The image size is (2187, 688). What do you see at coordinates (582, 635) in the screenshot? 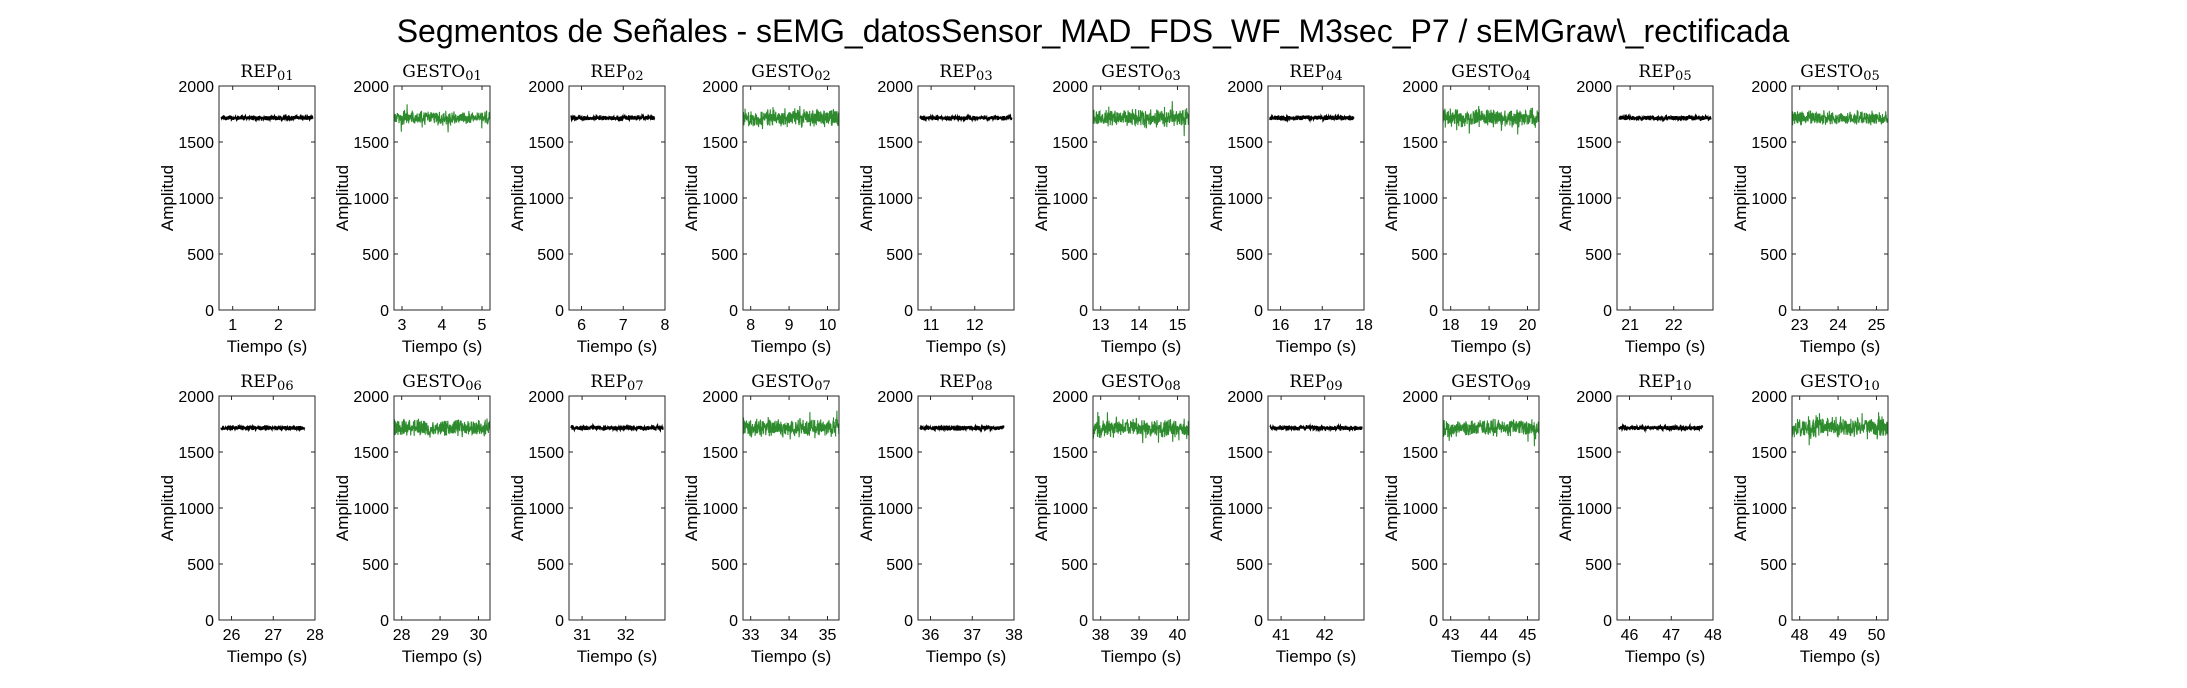
I see `x-tick-label: 31` at bounding box center [582, 635].